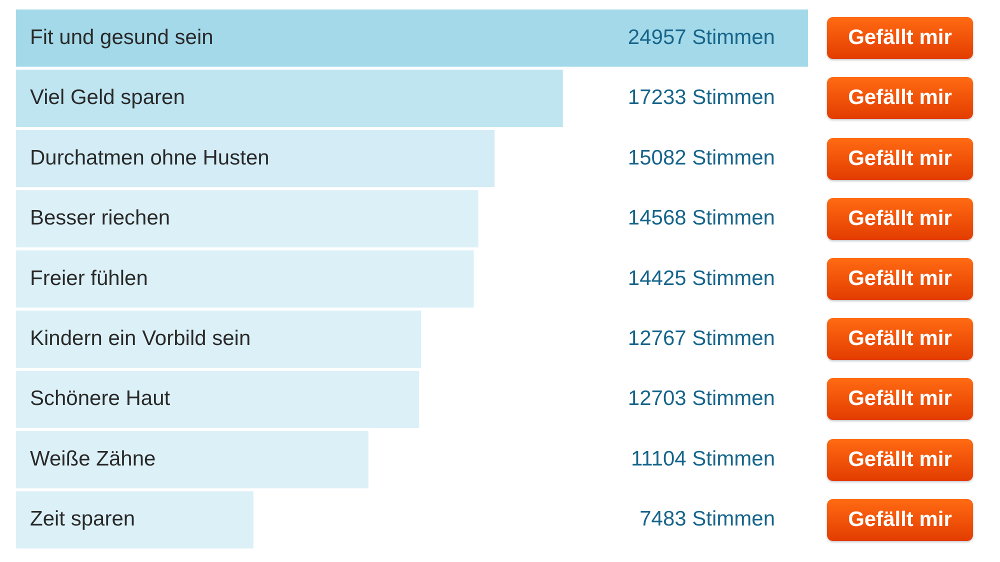 The height and width of the screenshot is (562, 1000). What do you see at coordinates (107, 98) in the screenshot?
I see `y-tick-label: Viel Geld sparen` at bounding box center [107, 98].